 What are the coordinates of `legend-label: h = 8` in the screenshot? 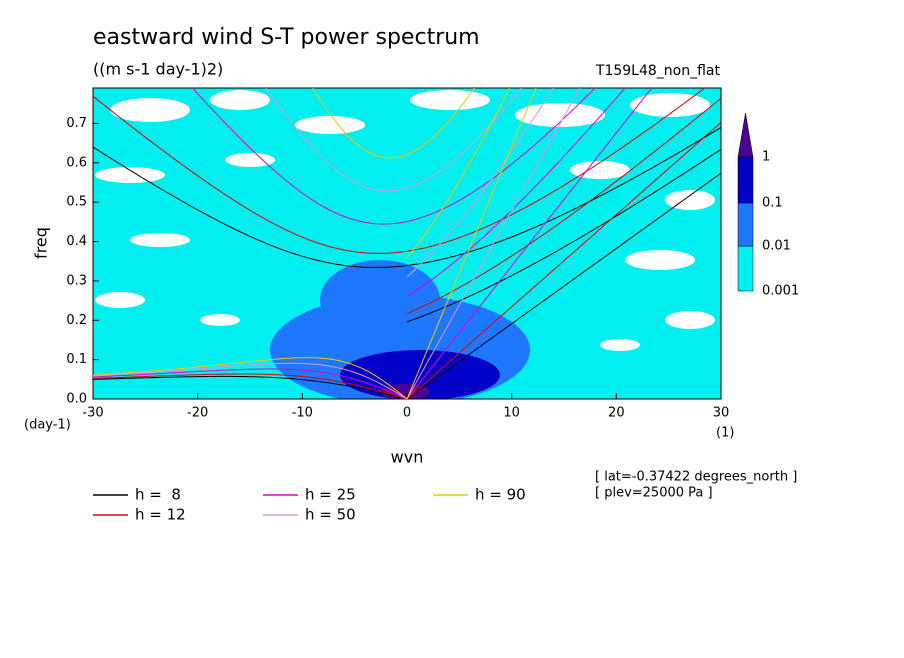 It's located at (158, 495).